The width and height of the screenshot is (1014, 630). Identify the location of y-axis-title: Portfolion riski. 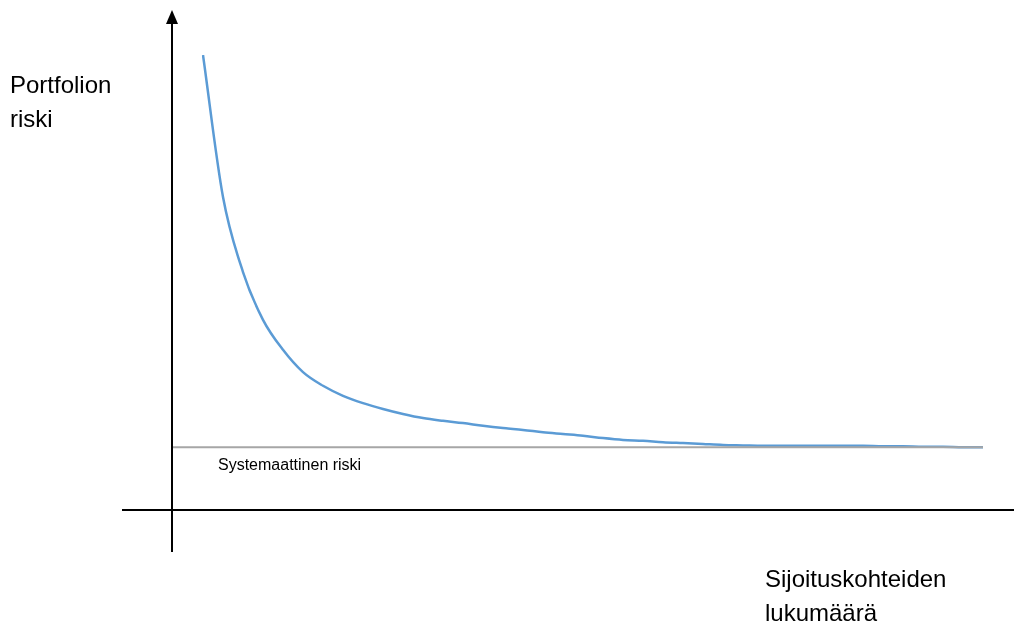
(61, 102).